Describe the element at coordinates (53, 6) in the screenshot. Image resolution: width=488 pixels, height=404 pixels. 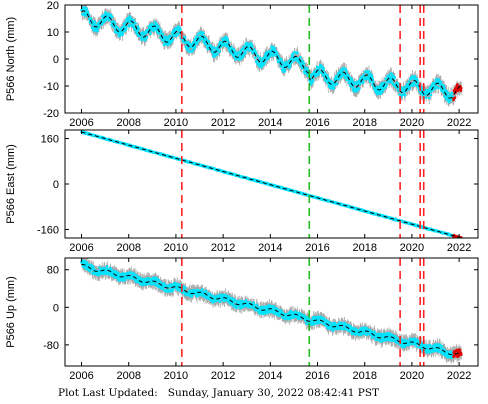
I see `y-tick-label: 20` at that location.